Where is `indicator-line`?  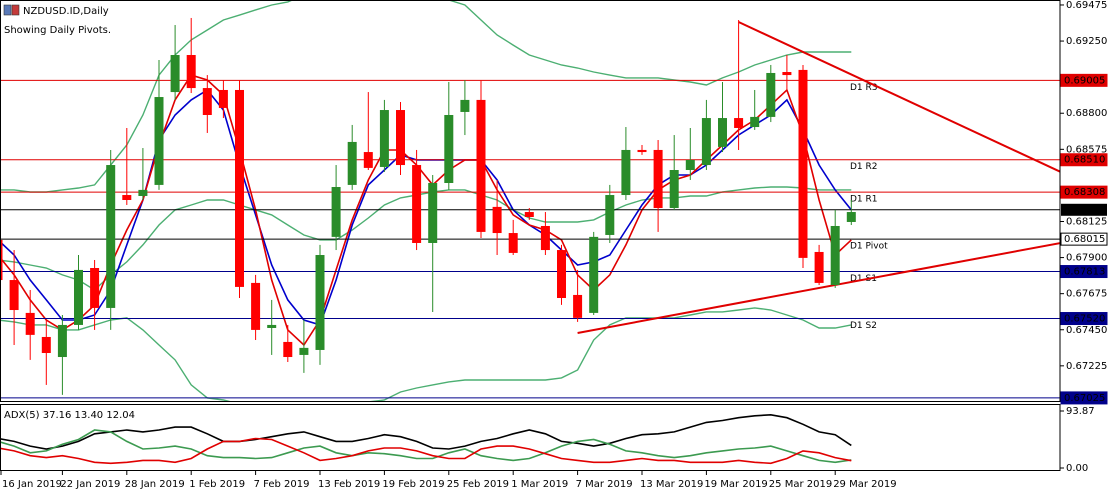
indicator-line is located at coordinates (426, 354).